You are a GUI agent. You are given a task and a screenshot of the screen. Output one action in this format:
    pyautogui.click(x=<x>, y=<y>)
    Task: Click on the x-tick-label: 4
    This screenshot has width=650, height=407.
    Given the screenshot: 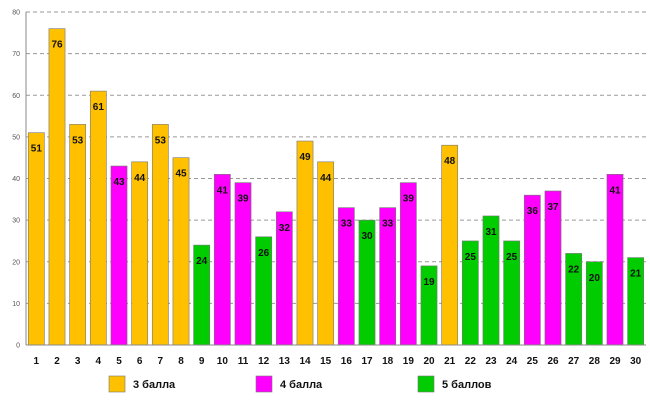 What is the action you would take?
    pyautogui.click(x=99, y=361)
    